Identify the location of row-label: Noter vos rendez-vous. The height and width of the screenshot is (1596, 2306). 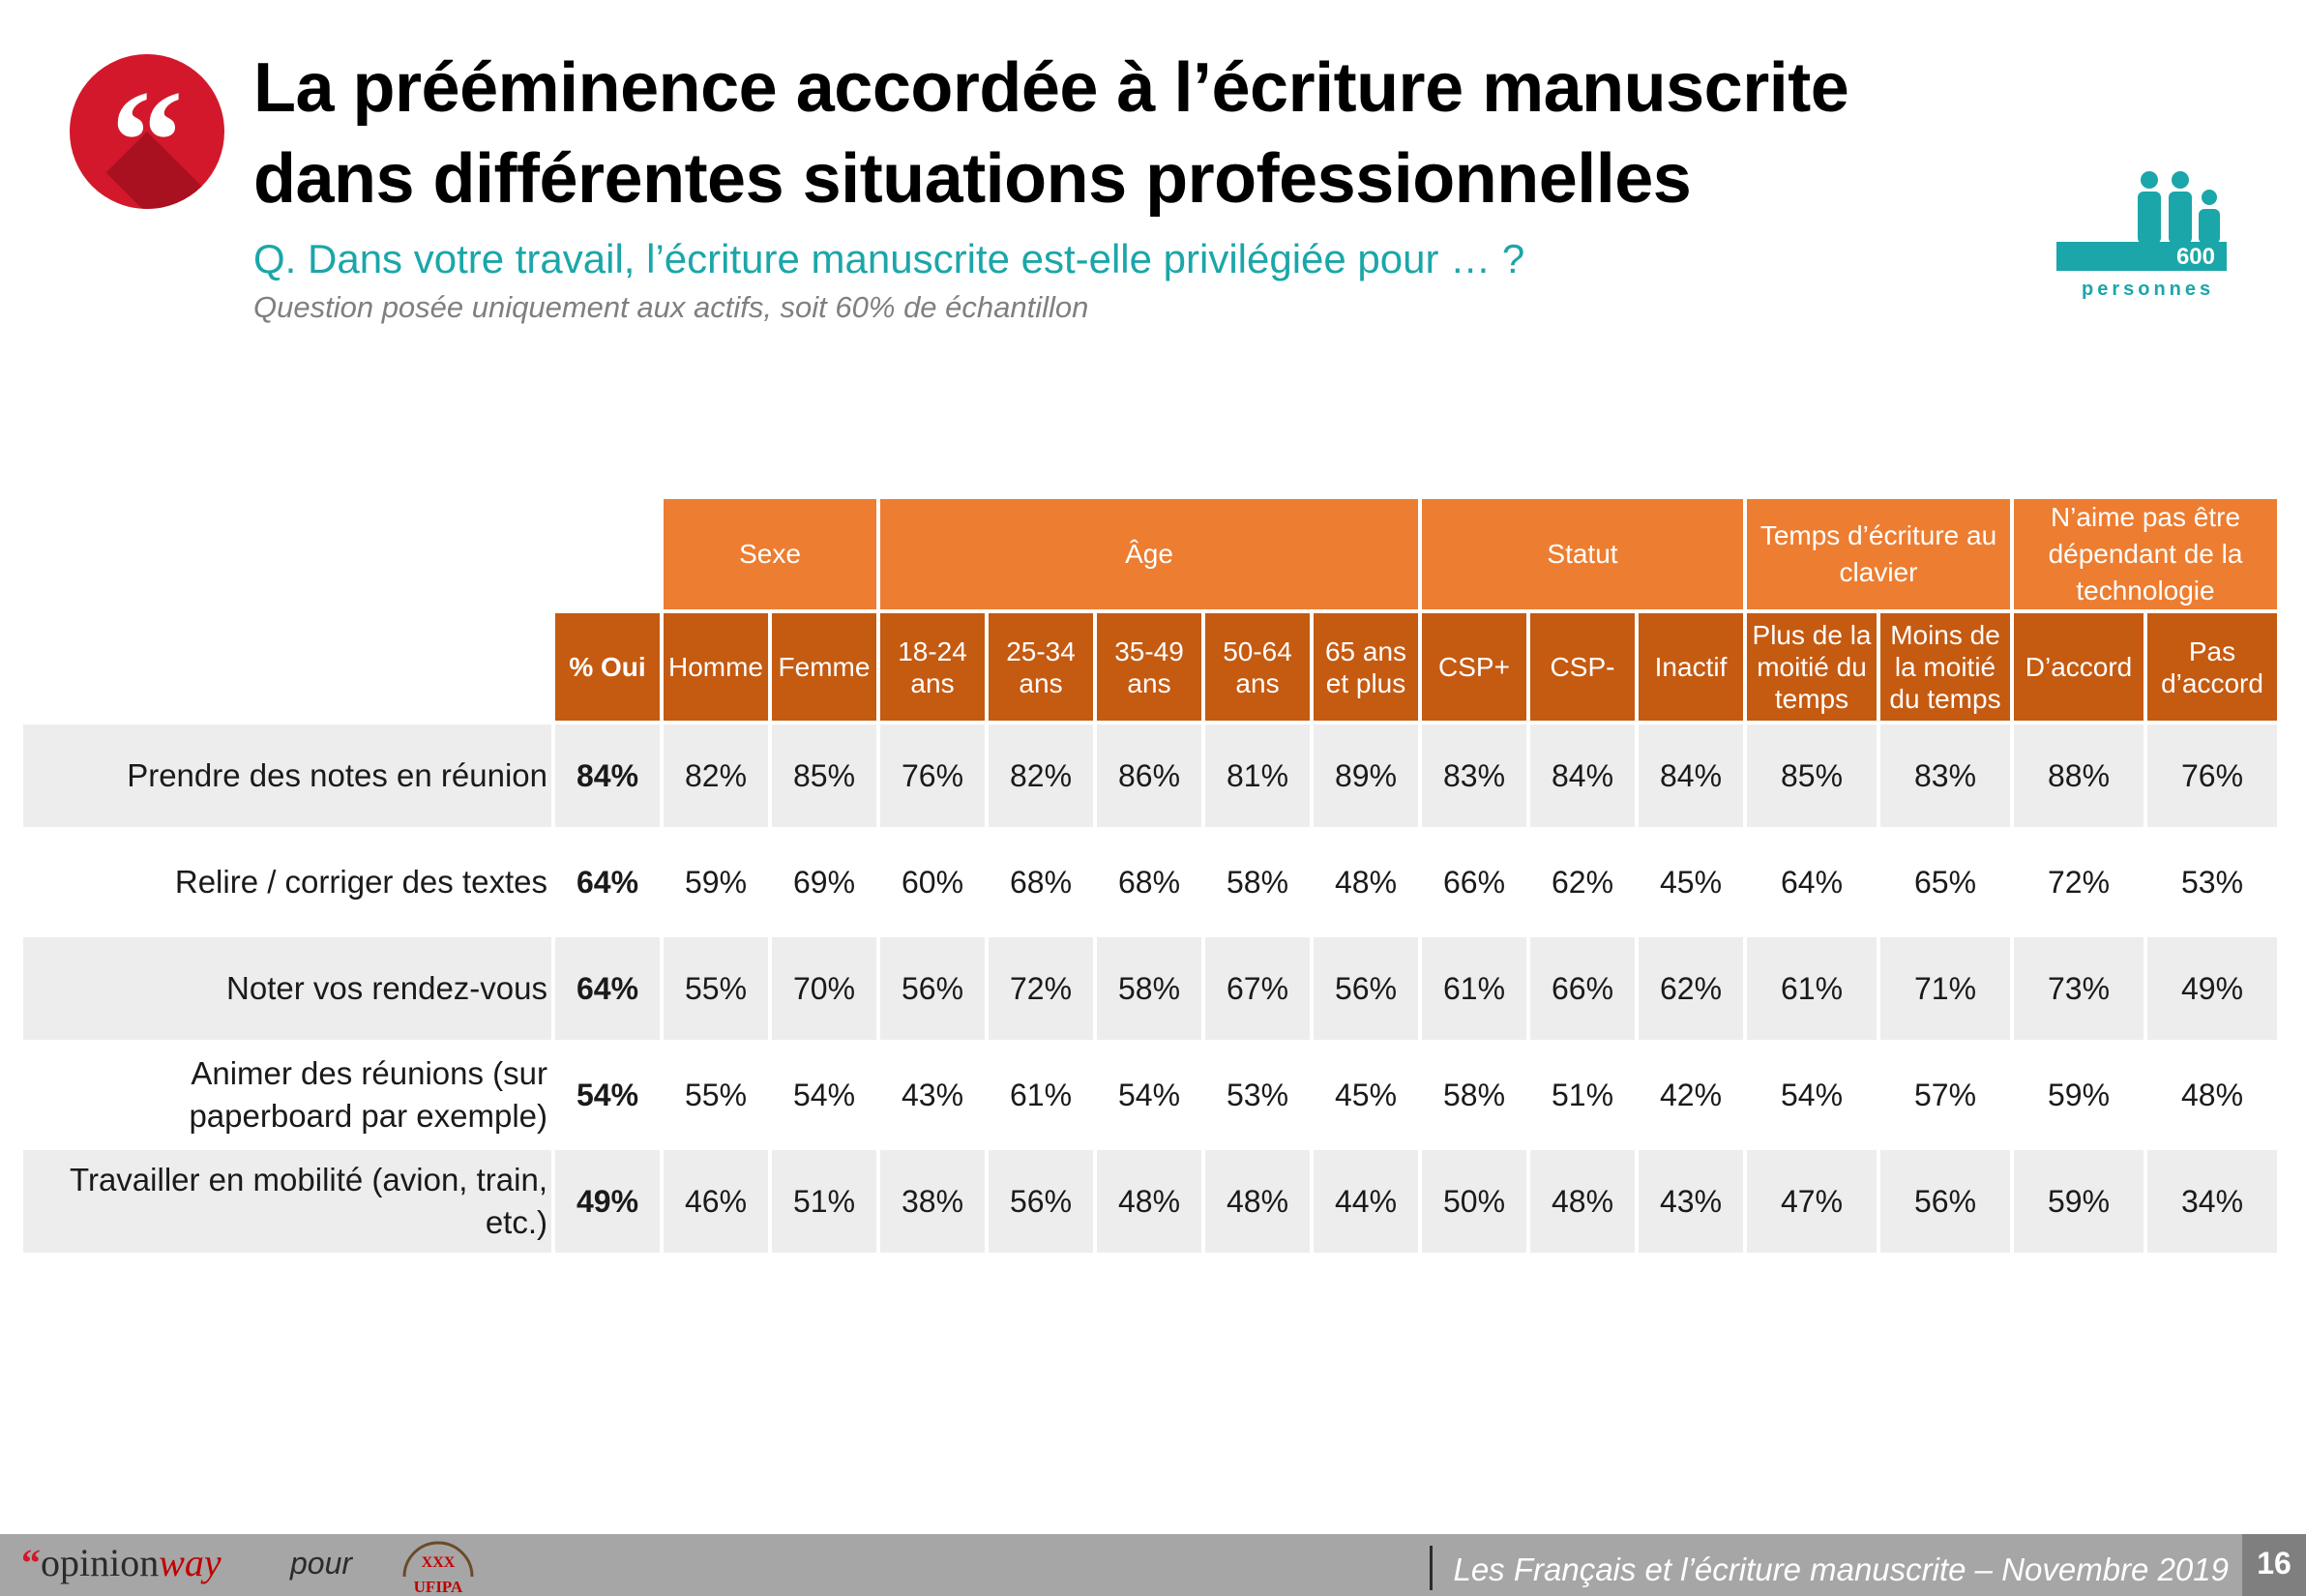
(287, 988).